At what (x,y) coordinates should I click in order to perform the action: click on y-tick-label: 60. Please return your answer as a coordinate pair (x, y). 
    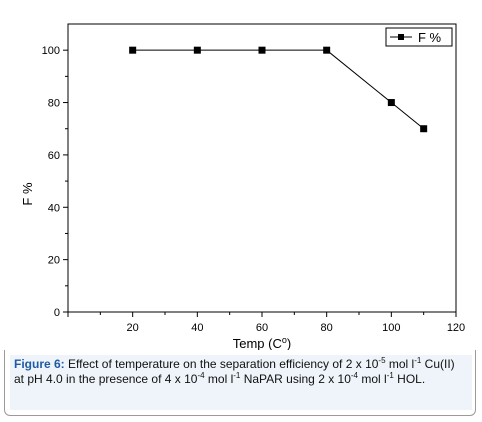
    Looking at the image, I should click on (54, 156).